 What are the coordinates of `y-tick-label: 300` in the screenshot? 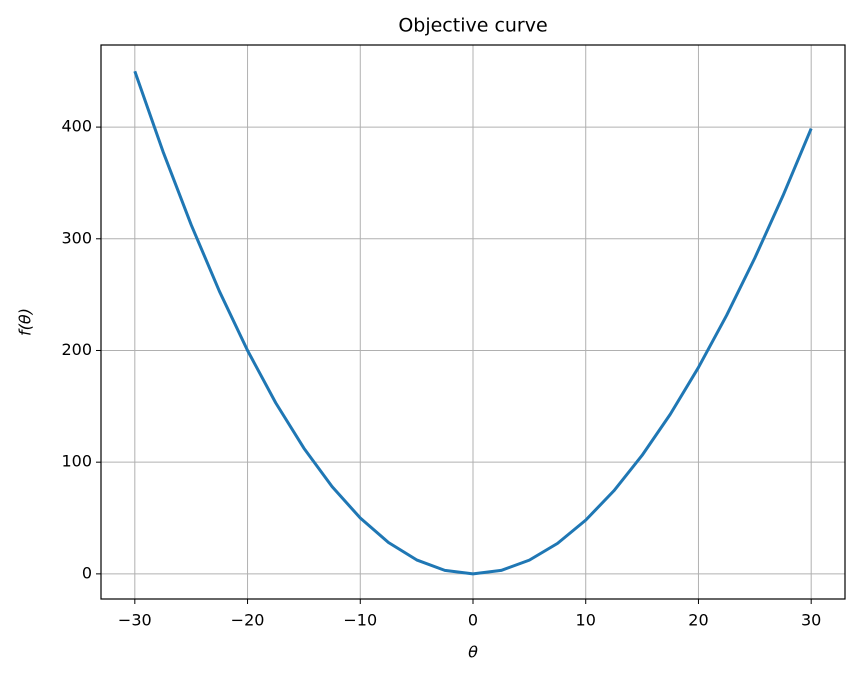 It's located at (76, 237).